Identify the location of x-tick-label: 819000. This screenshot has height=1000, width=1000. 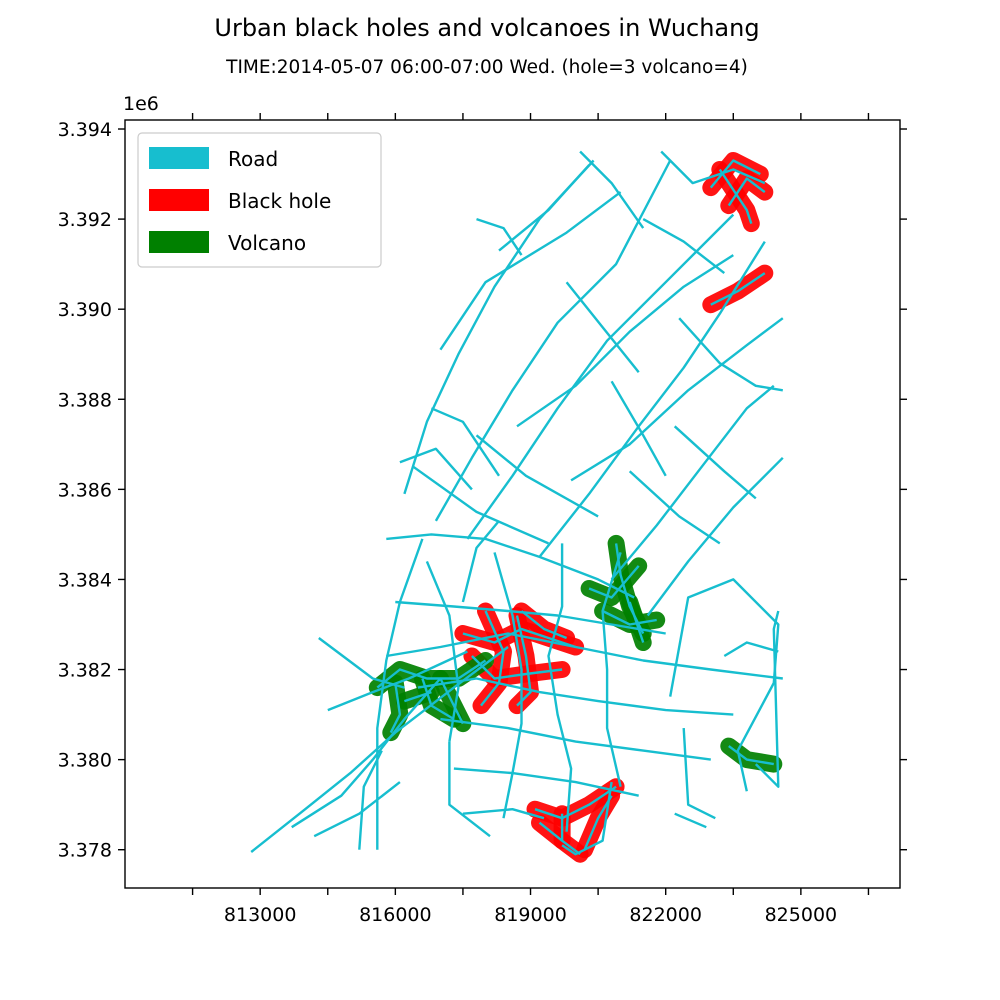
(530, 915).